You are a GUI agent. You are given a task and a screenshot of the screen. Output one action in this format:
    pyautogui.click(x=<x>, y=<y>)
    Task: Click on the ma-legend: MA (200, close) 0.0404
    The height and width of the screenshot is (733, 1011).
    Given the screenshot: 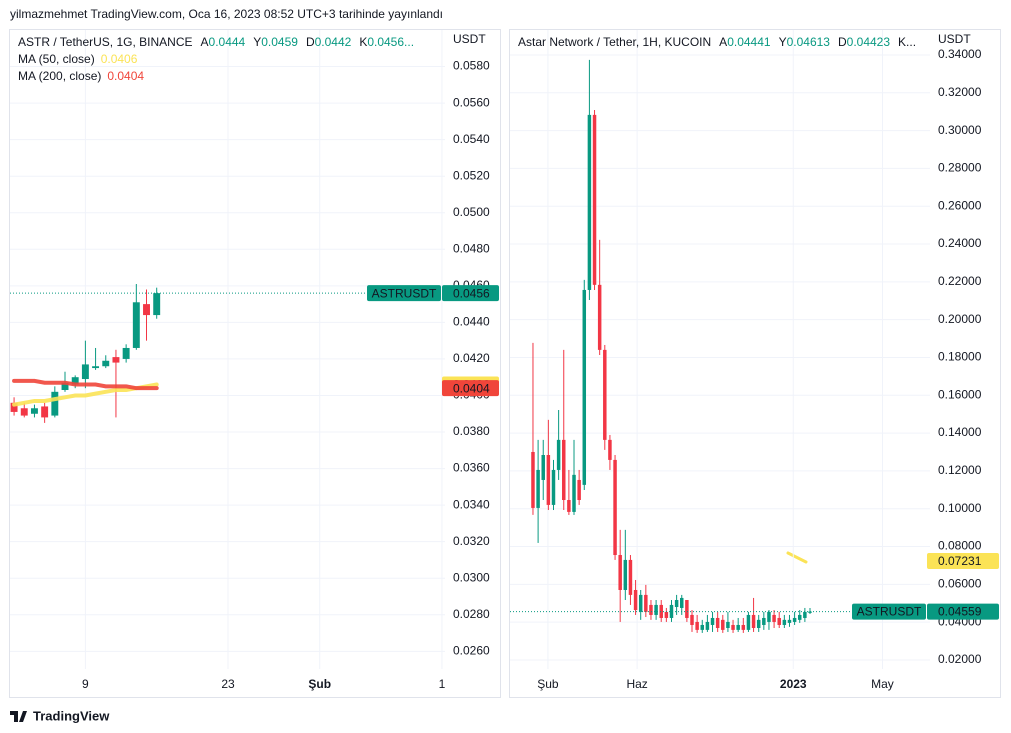 What is the action you would take?
    pyautogui.click(x=81, y=76)
    